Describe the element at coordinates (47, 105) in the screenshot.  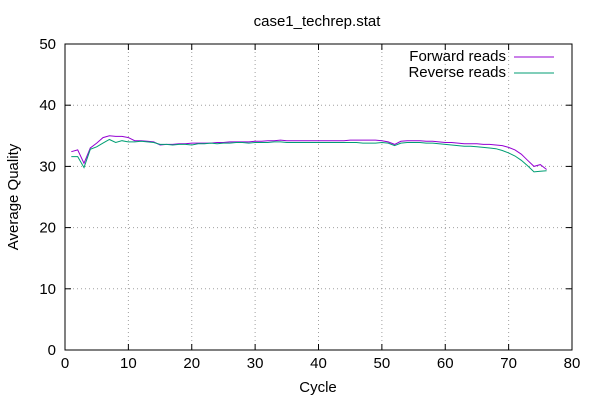
I see `y-tick-label: 40` at that location.